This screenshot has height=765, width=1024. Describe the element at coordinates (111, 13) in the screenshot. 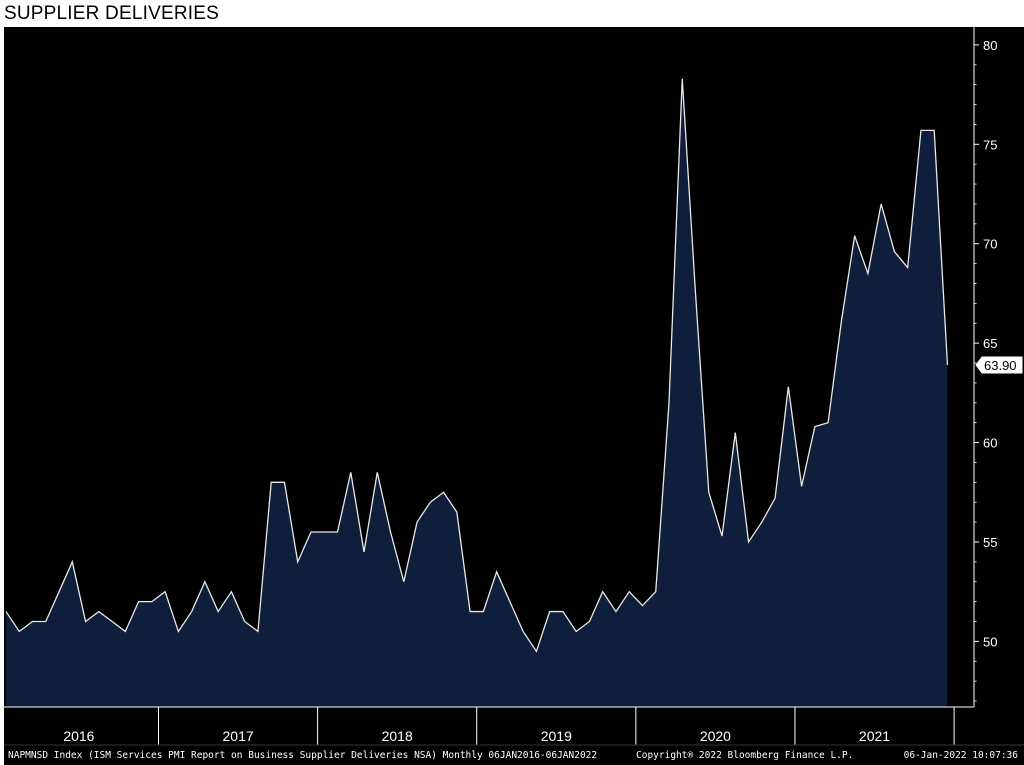

I see `page-title: SUPPLIER DELIVERIES` at that location.